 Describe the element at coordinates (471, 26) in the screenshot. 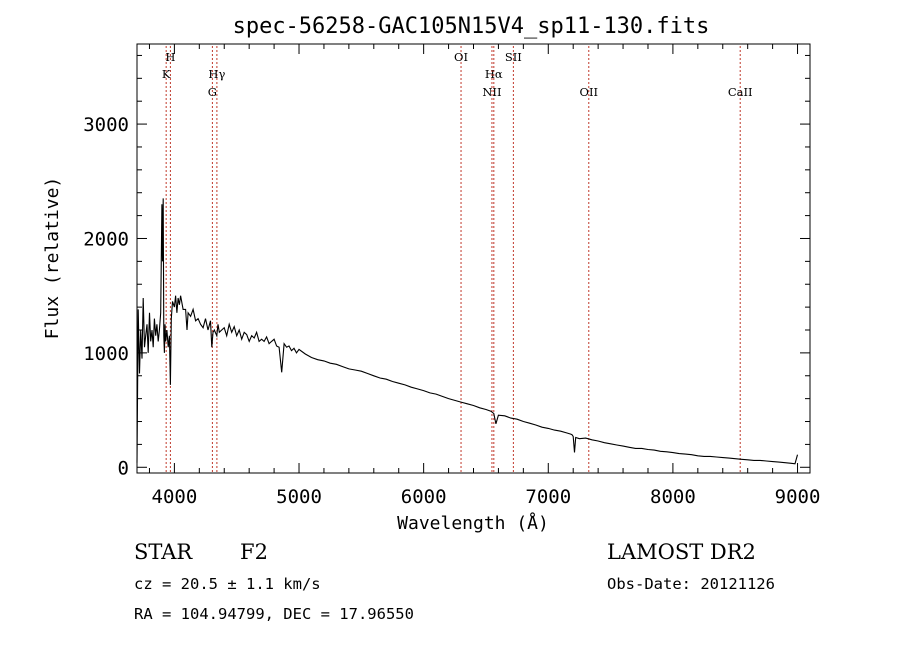

I see `chart-title: spec-56258-GAC105N15V4_sp11-130.fits` at that location.